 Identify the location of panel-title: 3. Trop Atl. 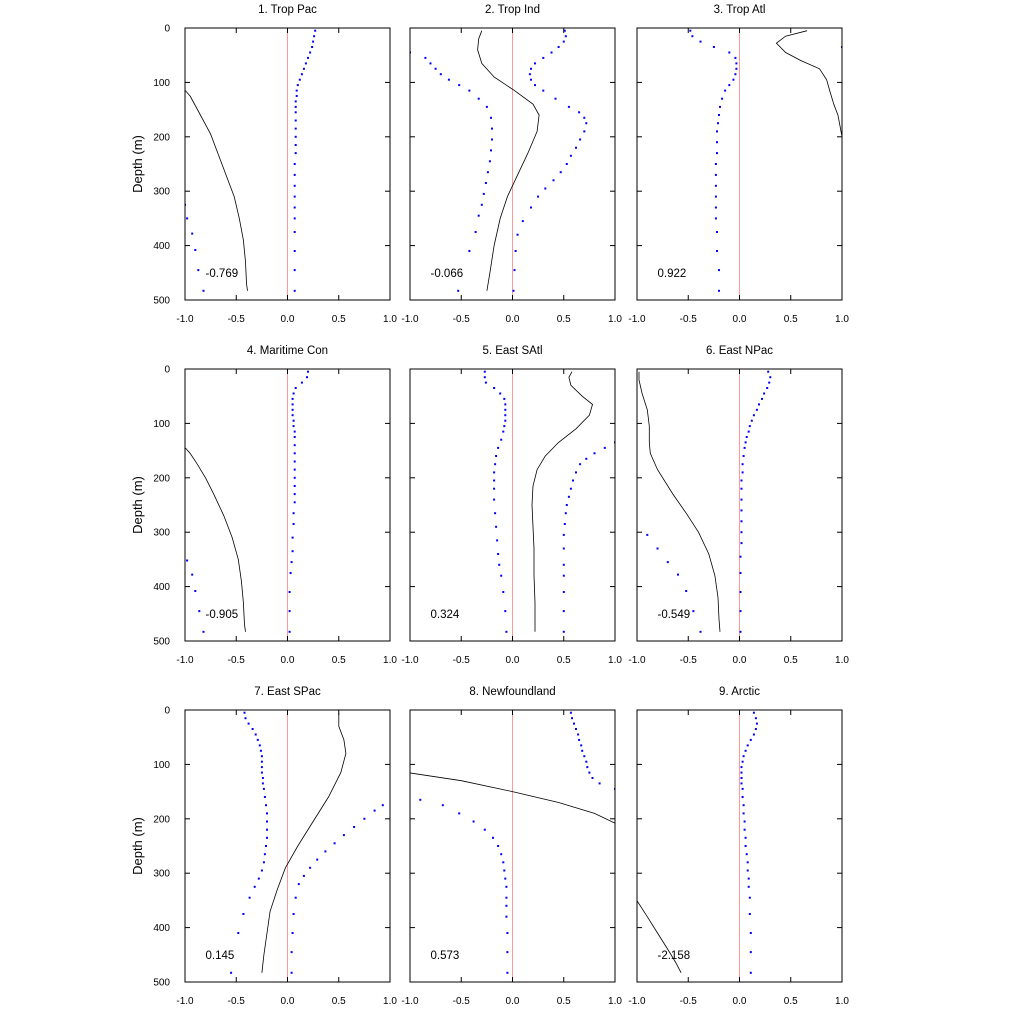
(740, 10).